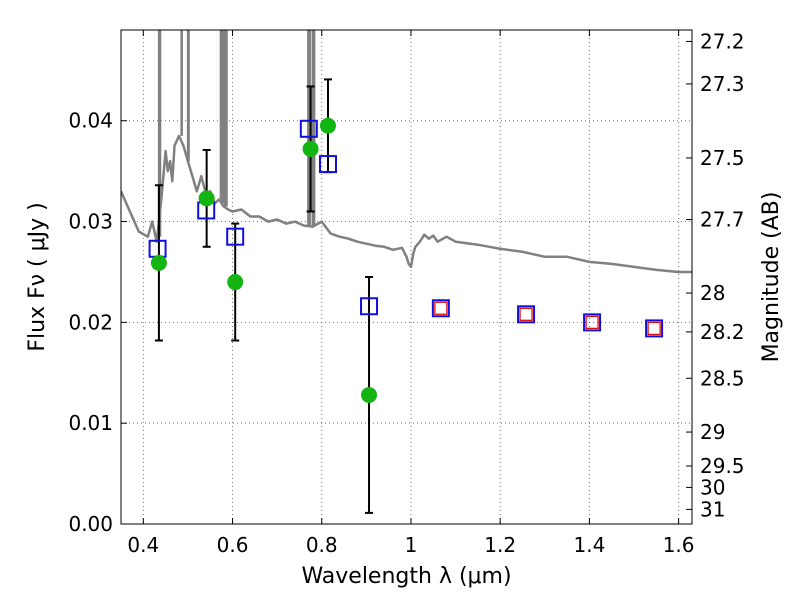 The height and width of the screenshot is (600, 800). What do you see at coordinates (722, 158) in the screenshot?
I see `mag-tick-label: 27.5` at bounding box center [722, 158].